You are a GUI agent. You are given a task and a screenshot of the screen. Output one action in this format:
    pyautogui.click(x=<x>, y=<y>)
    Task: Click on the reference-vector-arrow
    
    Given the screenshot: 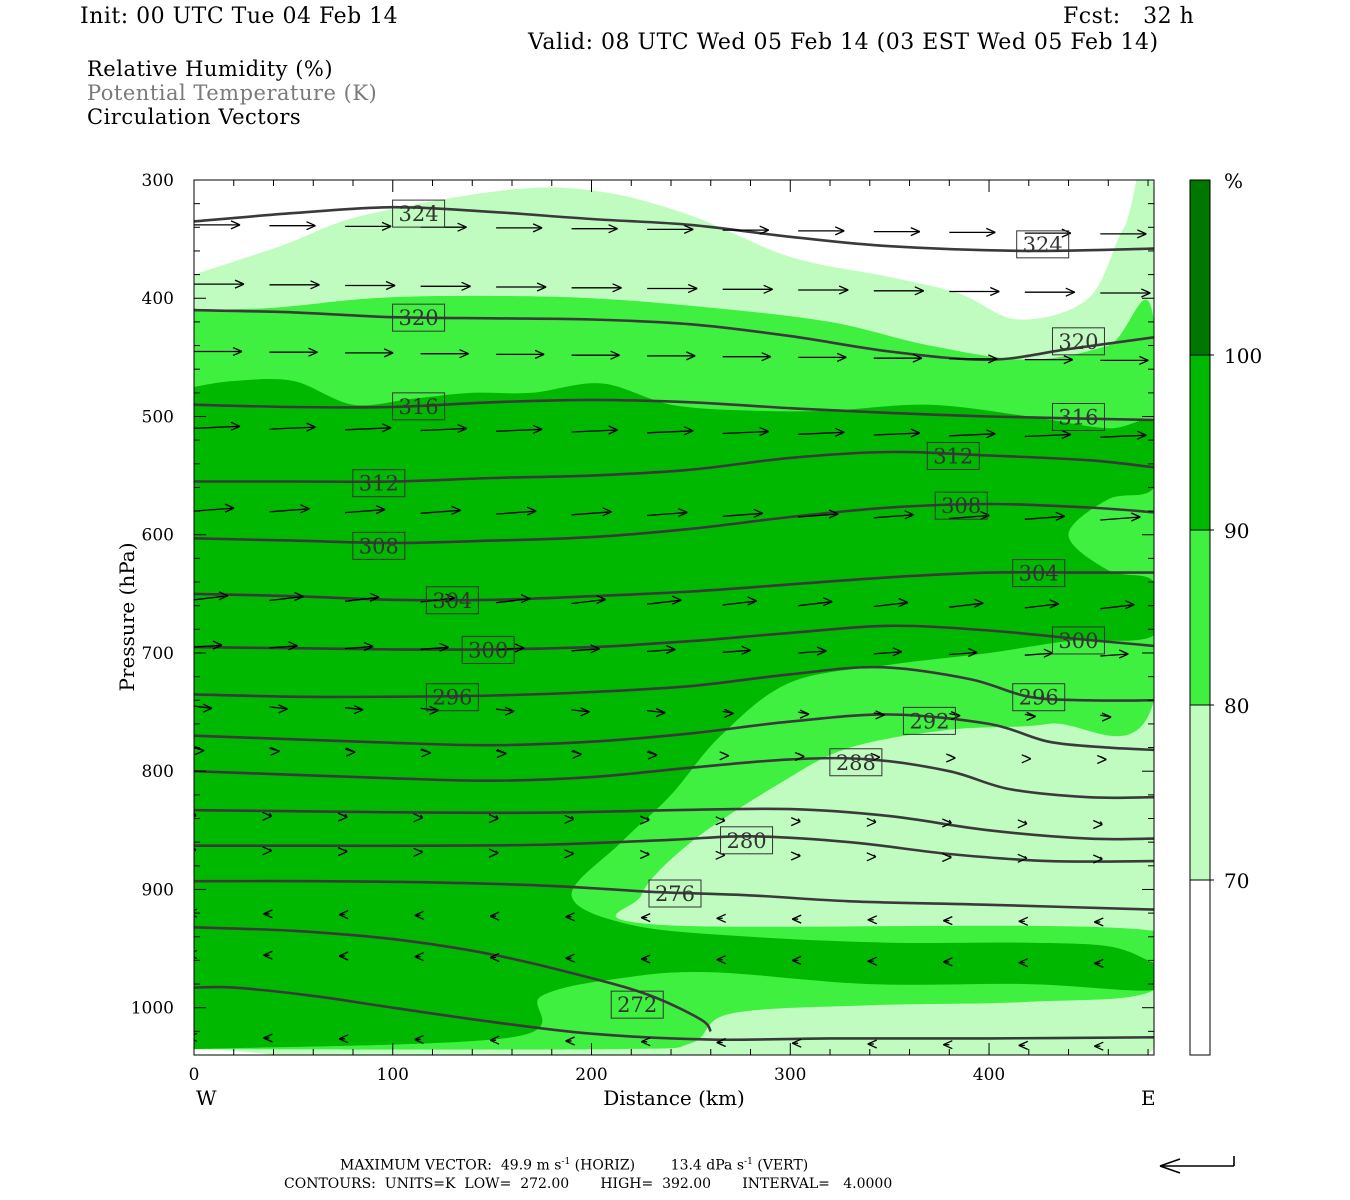 What is the action you would take?
    pyautogui.click(x=1197, y=1165)
    